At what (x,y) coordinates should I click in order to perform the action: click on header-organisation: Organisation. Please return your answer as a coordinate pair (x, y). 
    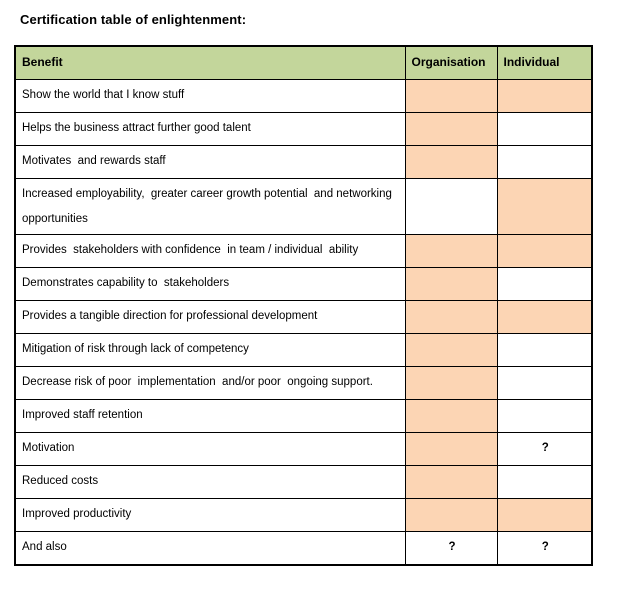
    Looking at the image, I should click on (451, 62).